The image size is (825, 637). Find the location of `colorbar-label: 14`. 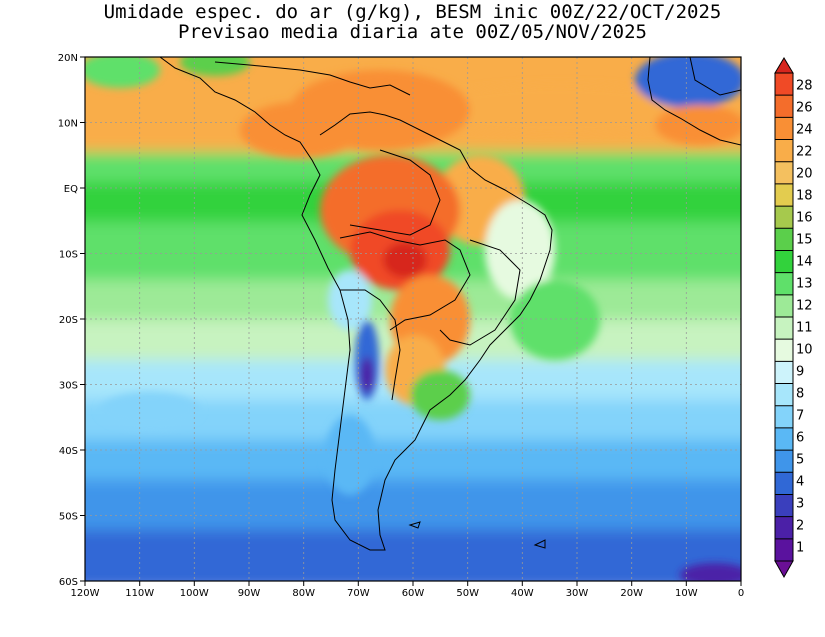

colorbar-label: 14 is located at coordinates (804, 262).